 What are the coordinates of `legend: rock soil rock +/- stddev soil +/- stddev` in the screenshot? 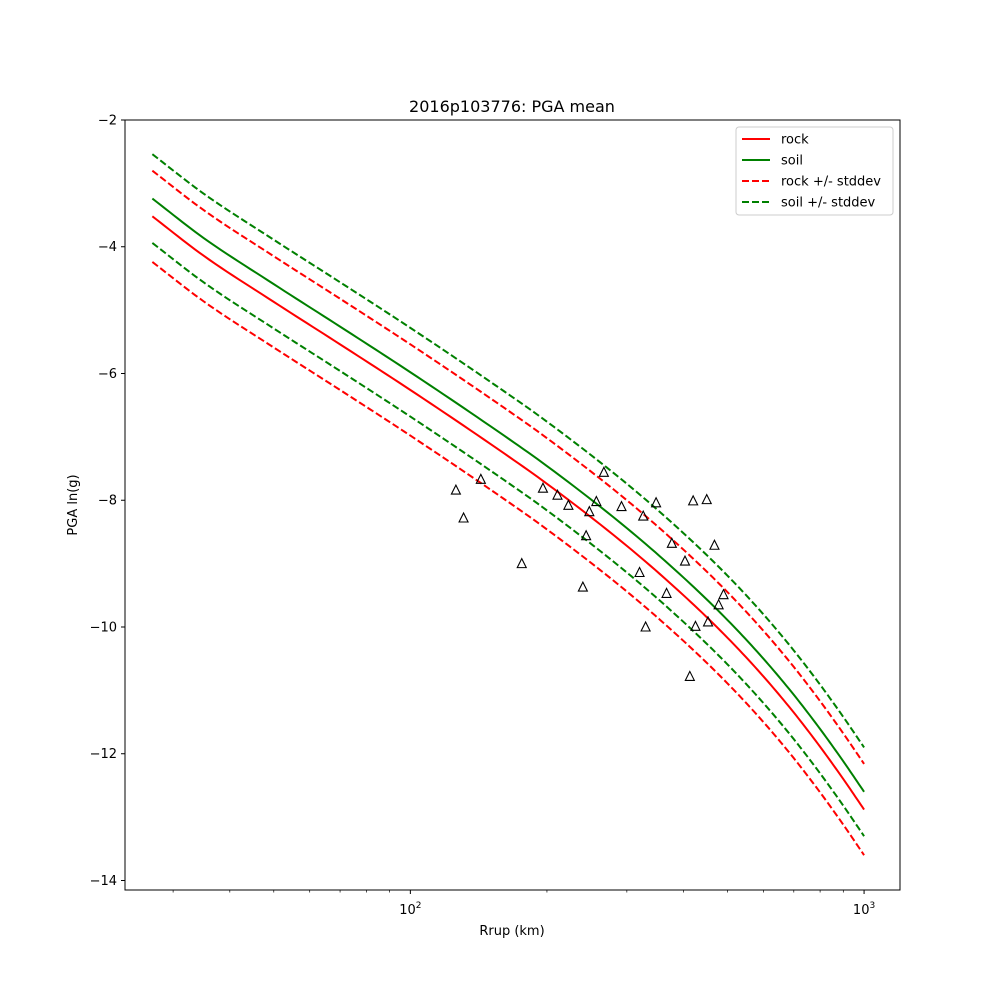 It's located at (814, 171).